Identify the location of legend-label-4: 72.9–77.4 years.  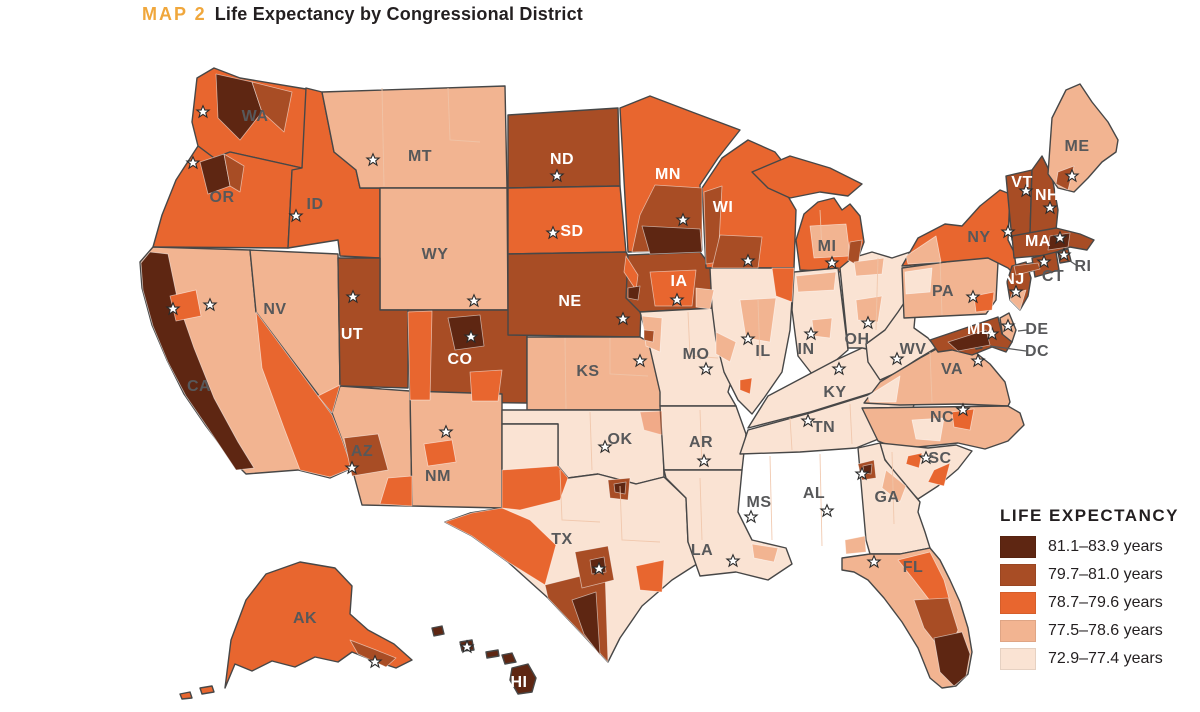
(1105, 658).